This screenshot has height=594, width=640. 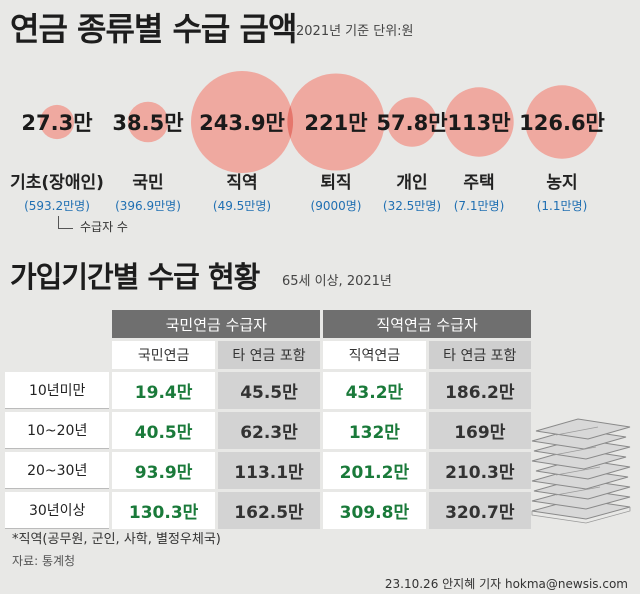 I want to click on table-row: 20~30년 93.9만 113.1만 201.2만 210.3만, so click(x=268, y=470).